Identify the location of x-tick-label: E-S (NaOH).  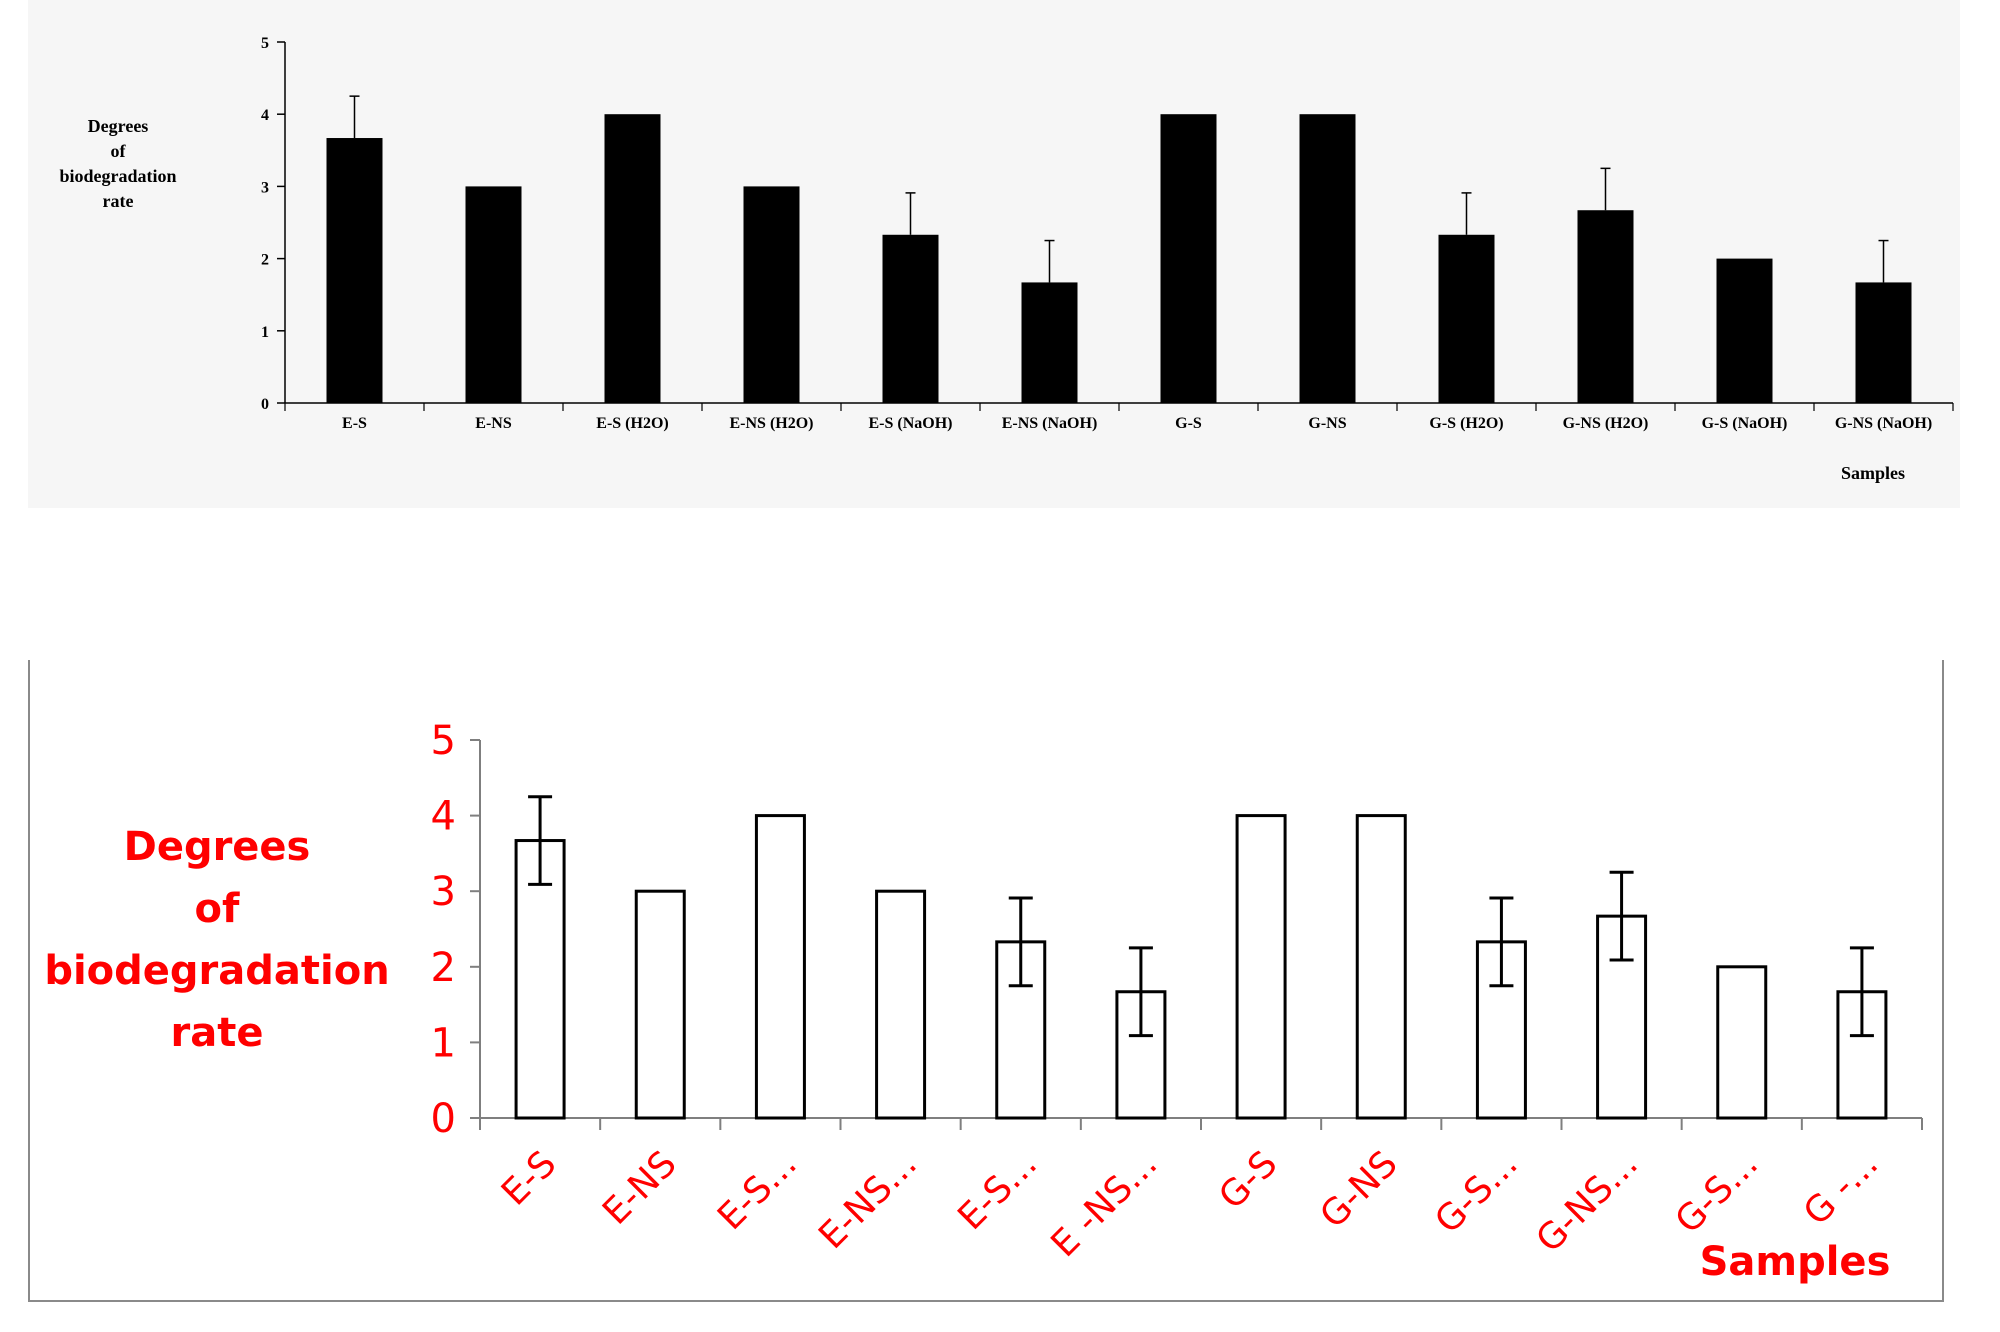
(911, 423).